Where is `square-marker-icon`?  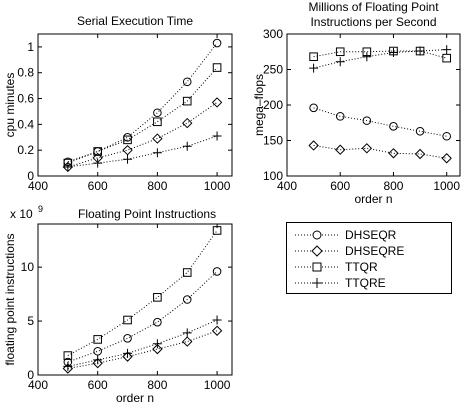
square-marker-icon is located at coordinates (317, 267).